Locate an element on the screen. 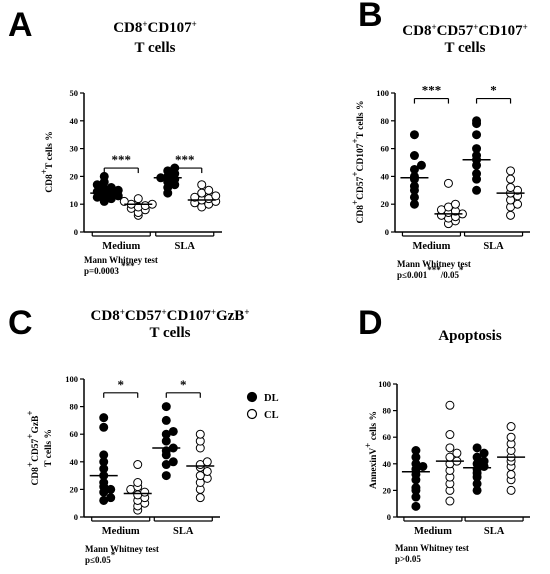 This screenshot has width=550, height=574. stat-note-pvalue-part: p>0.05 is located at coordinates (408, 559).